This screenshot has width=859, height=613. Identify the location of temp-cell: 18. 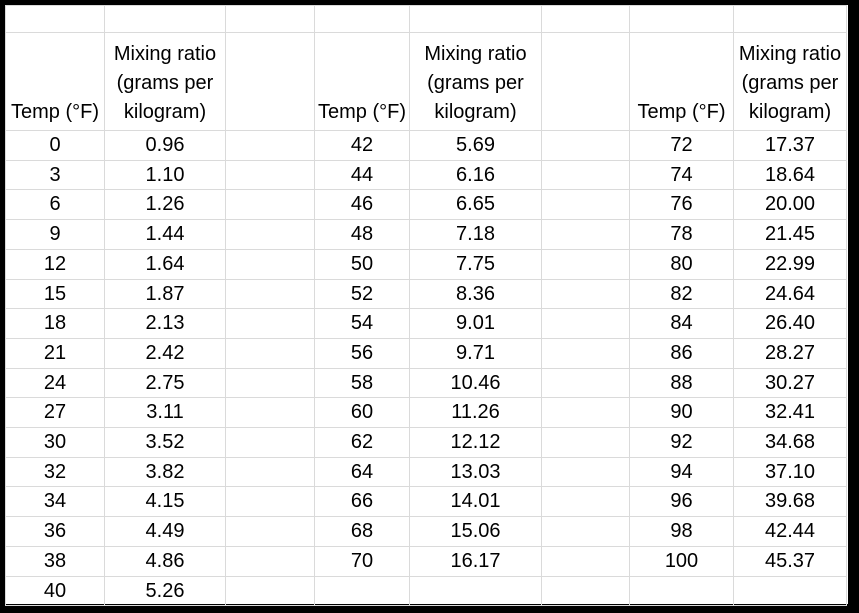
(55, 323).